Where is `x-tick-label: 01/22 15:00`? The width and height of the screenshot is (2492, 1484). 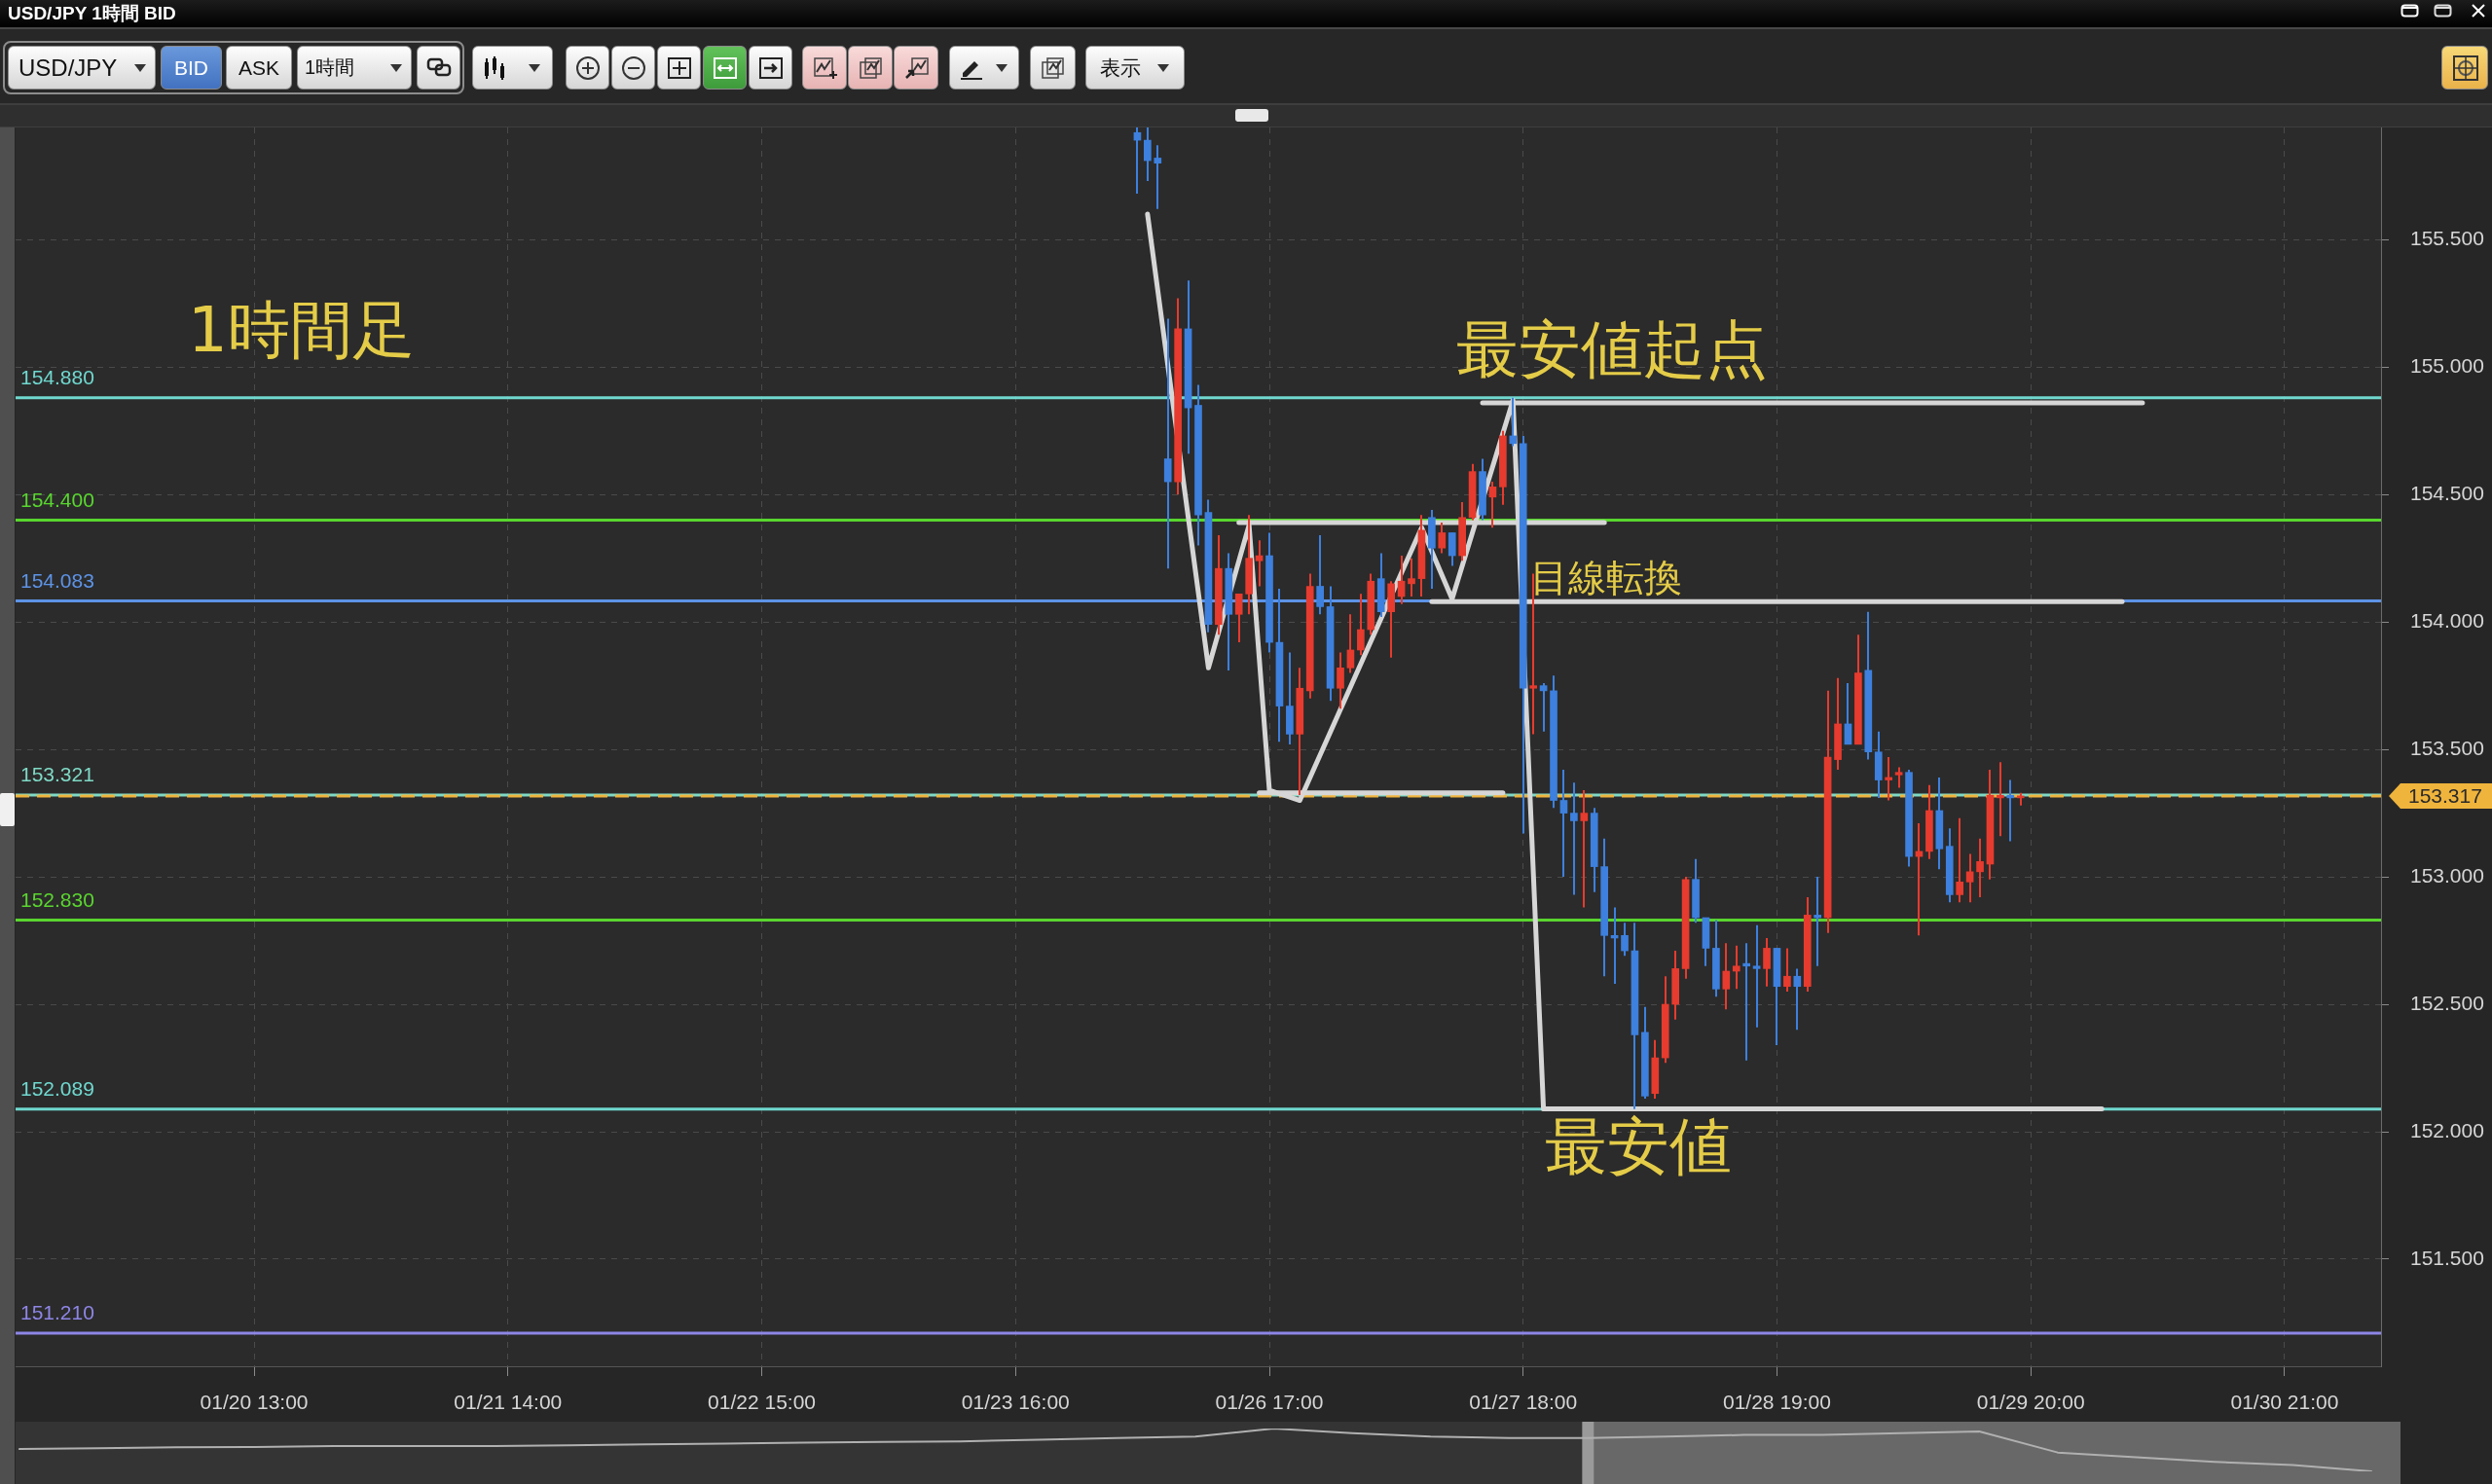 x-tick-label: 01/22 15:00 is located at coordinates (762, 1403).